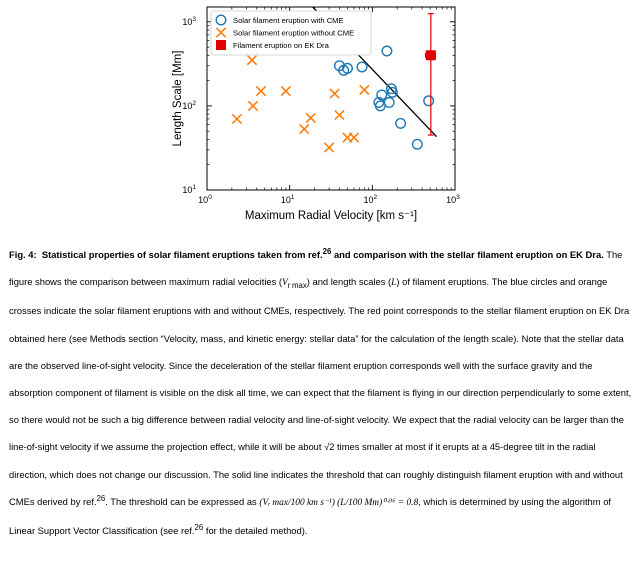  What do you see at coordinates (327, 251) in the screenshot?
I see `caption-title-ref: 26` at bounding box center [327, 251].